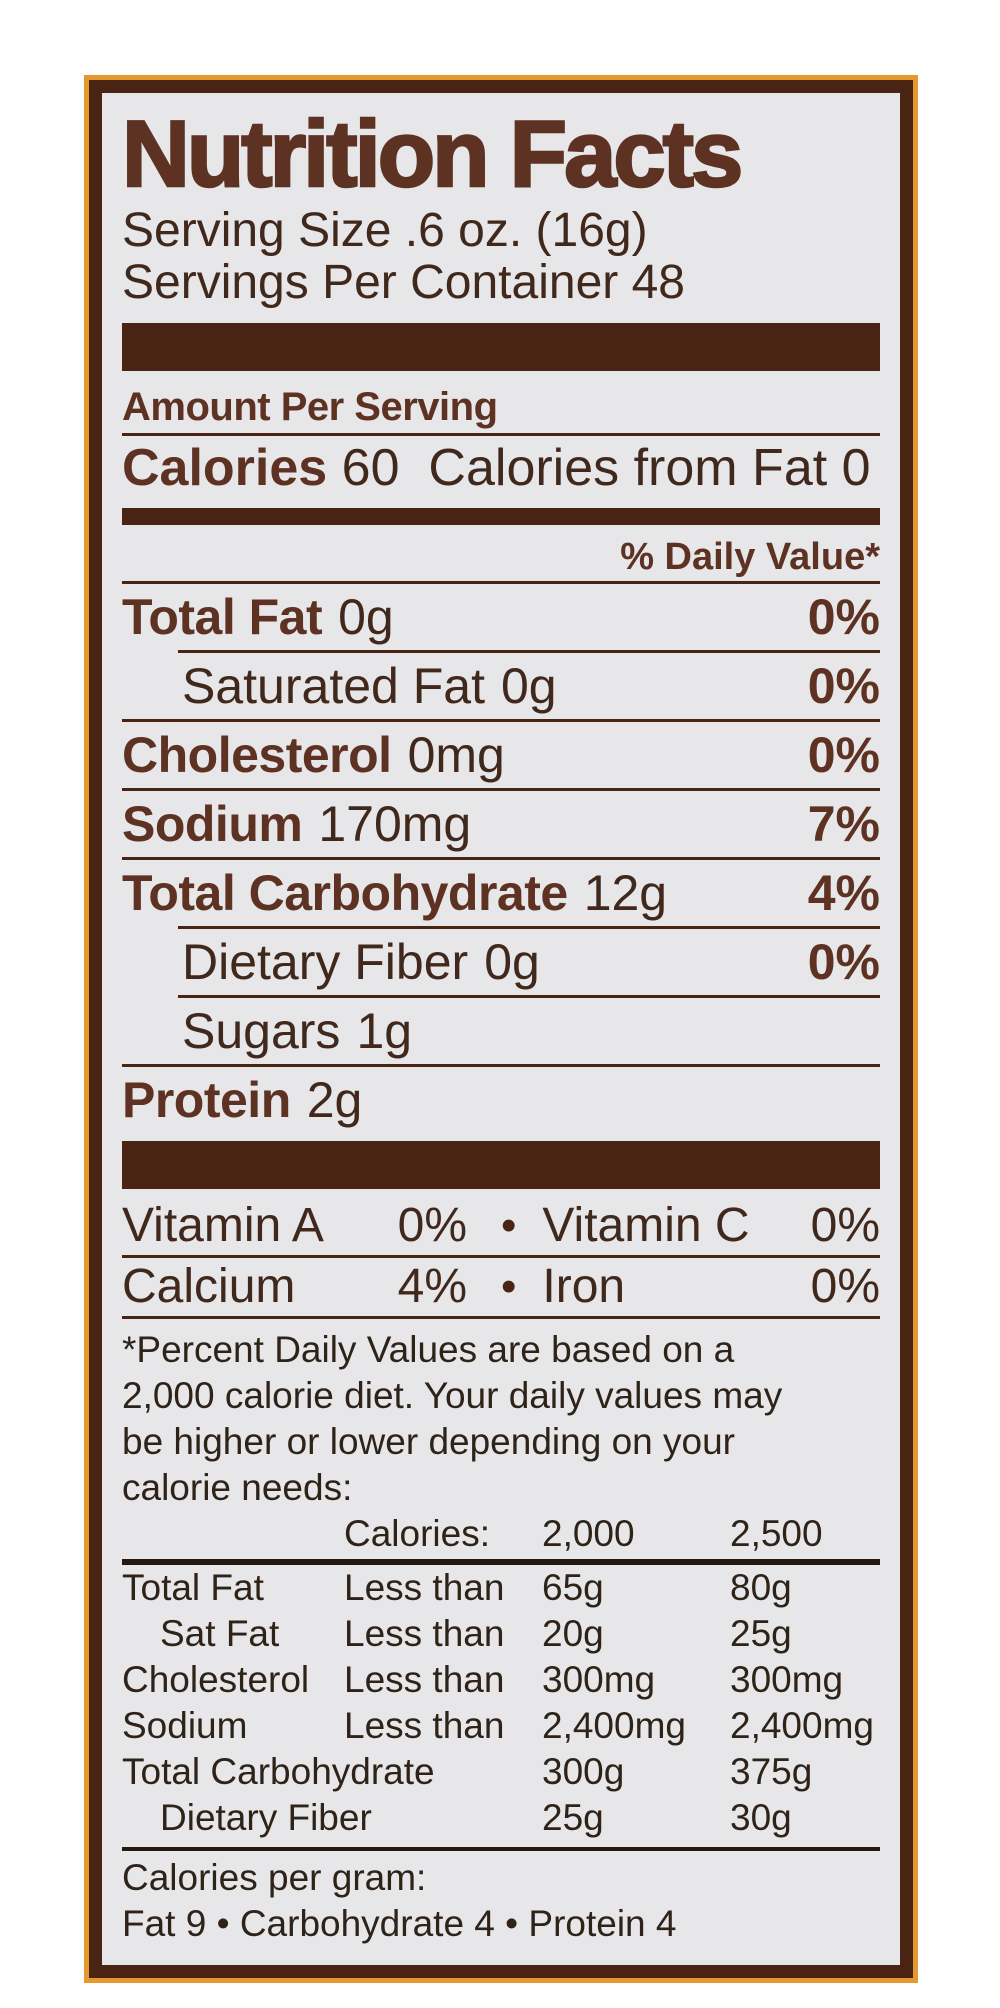 The image size is (1000, 2008). I want to click on daily-value-header: % Daily Value*, so click(750, 557).